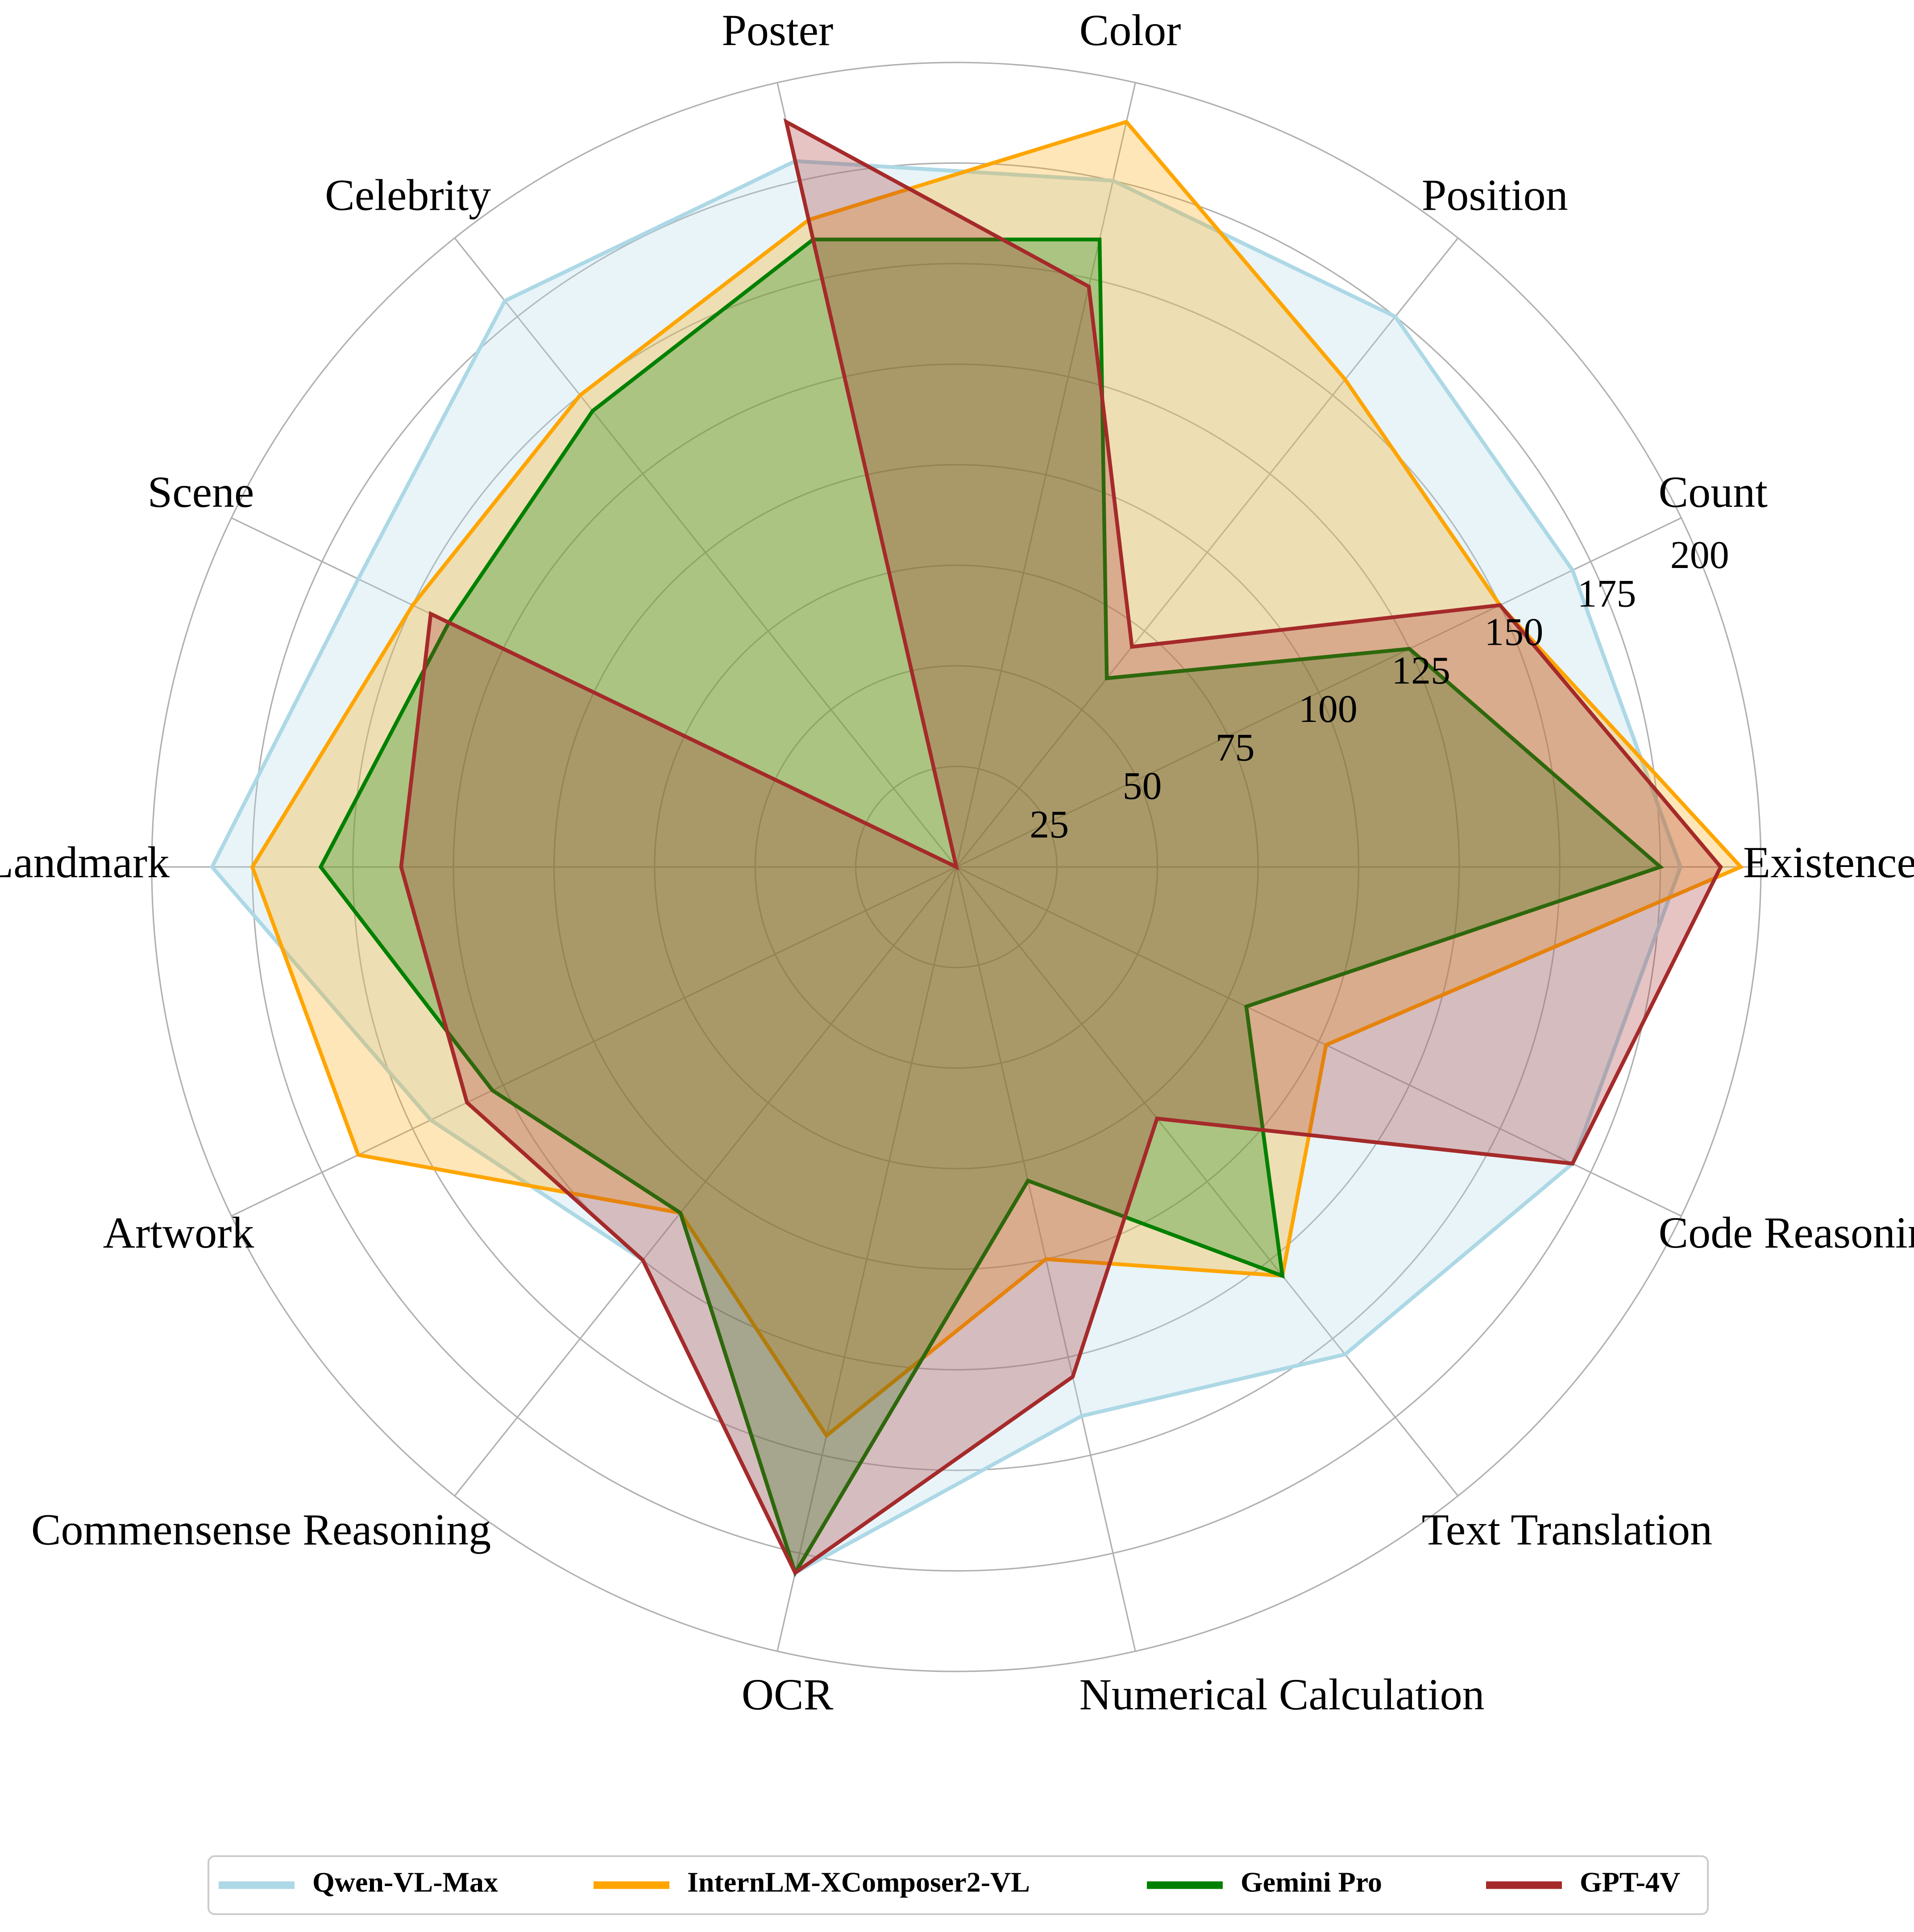  I want to click on legend-label: Qwen-VL-Max, so click(405, 1882).